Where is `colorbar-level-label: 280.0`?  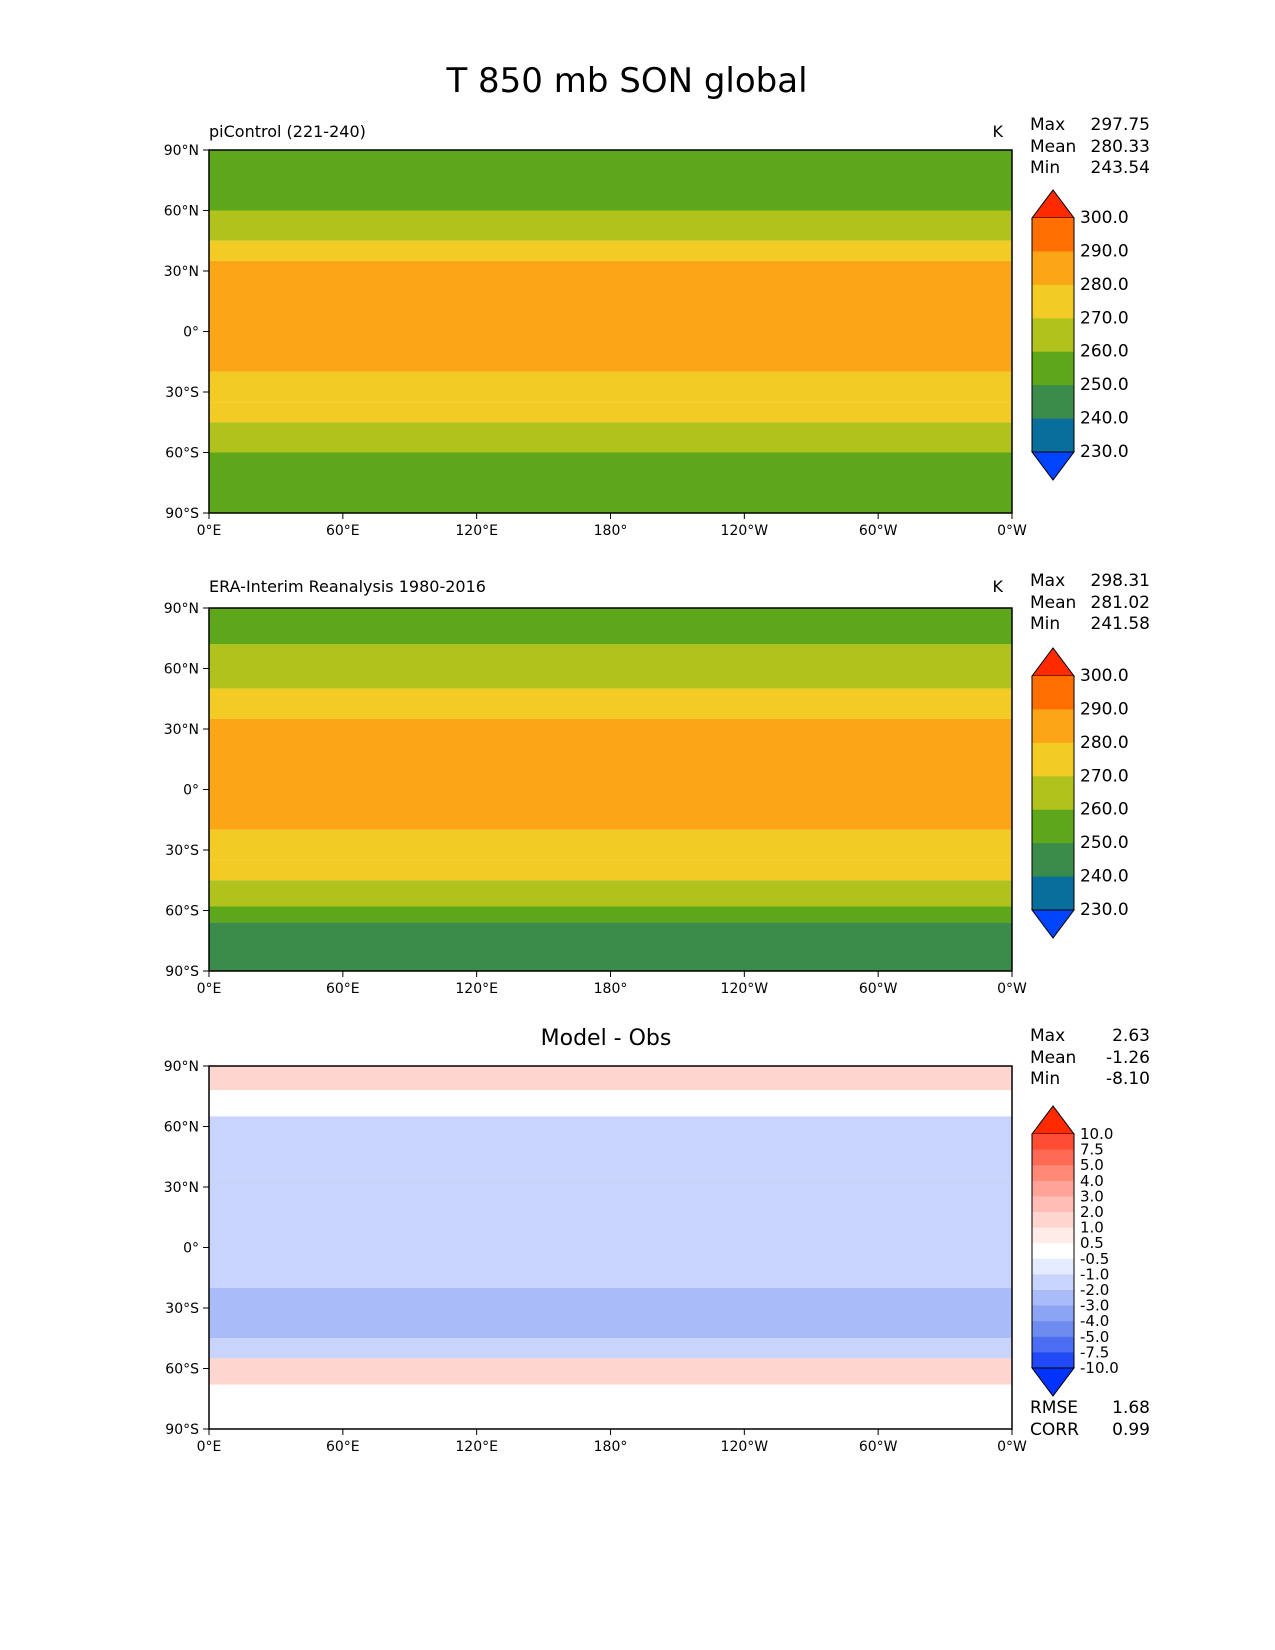
colorbar-level-label: 280.0 is located at coordinates (1104, 743).